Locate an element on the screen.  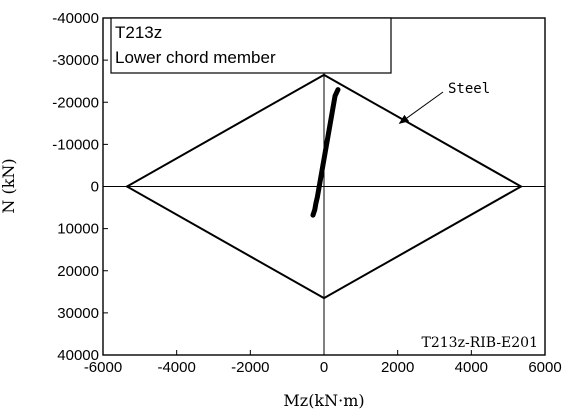
y-axis-label: N (kN) is located at coordinates (9, 185).